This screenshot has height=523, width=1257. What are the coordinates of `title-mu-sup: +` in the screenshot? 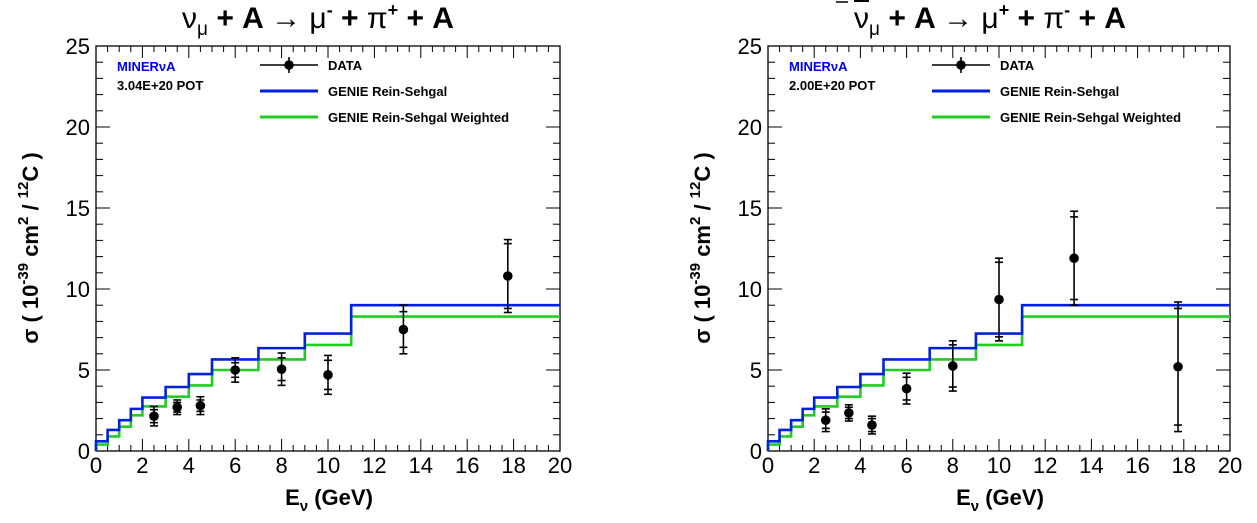 It's located at (1004, 10).